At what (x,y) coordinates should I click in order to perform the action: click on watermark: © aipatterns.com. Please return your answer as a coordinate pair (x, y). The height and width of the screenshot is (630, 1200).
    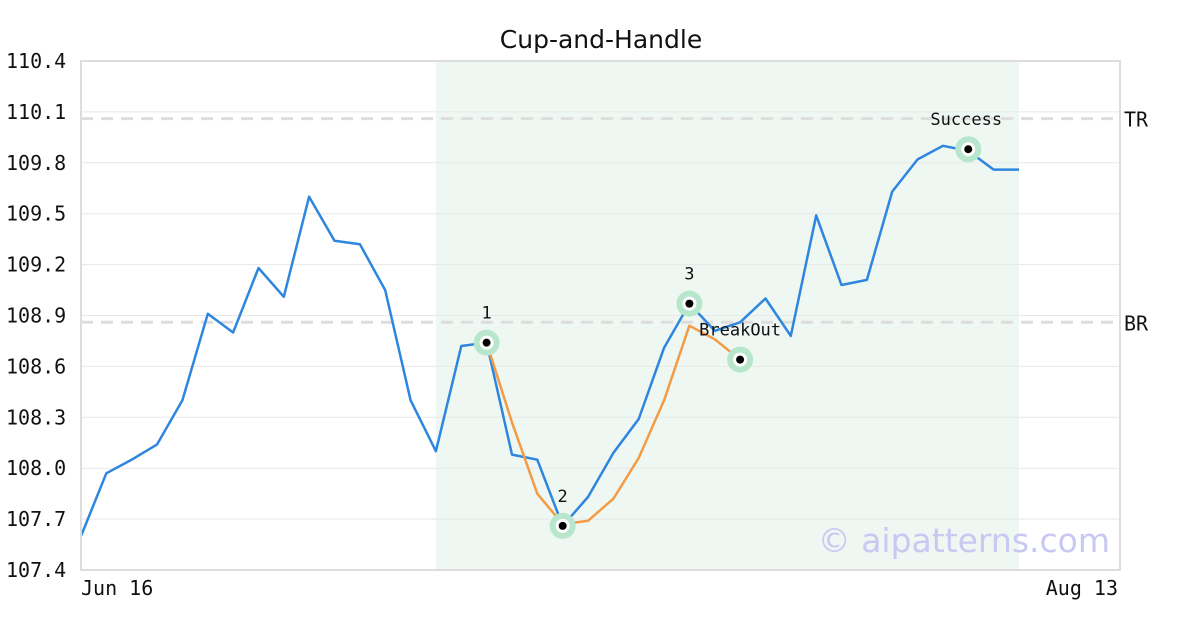
    Looking at the image, I should click on (964, 540).